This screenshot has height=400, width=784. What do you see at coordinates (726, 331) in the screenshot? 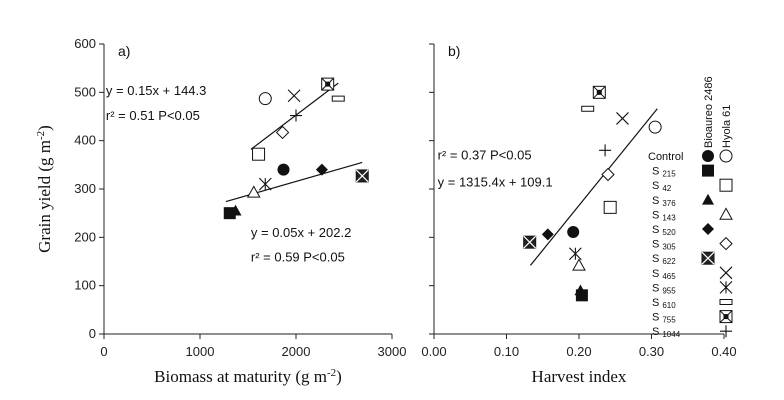
I see `legend-marker-hyola-s1044` at bounding box center [726, 331].